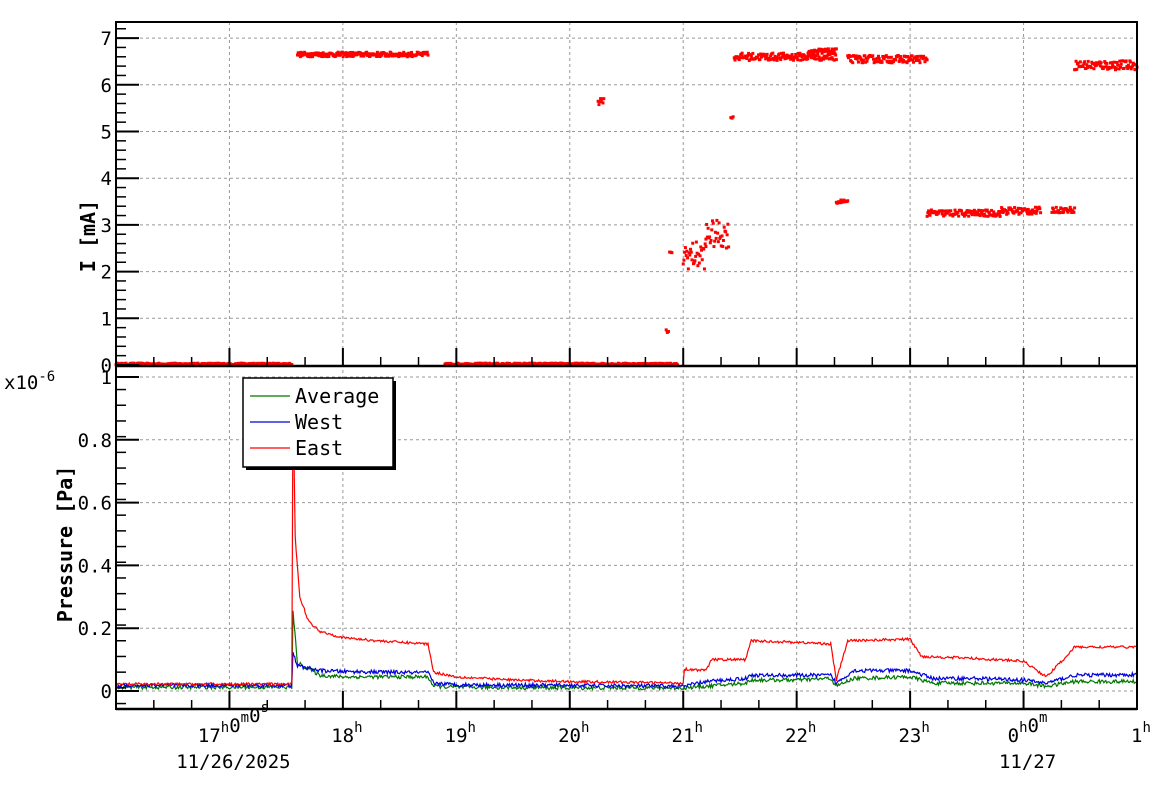 The image size is (1158, 786). Describe the element at coordinates (573, 733) in the screenshot. I see `x-tick-label: 20h` at that location.